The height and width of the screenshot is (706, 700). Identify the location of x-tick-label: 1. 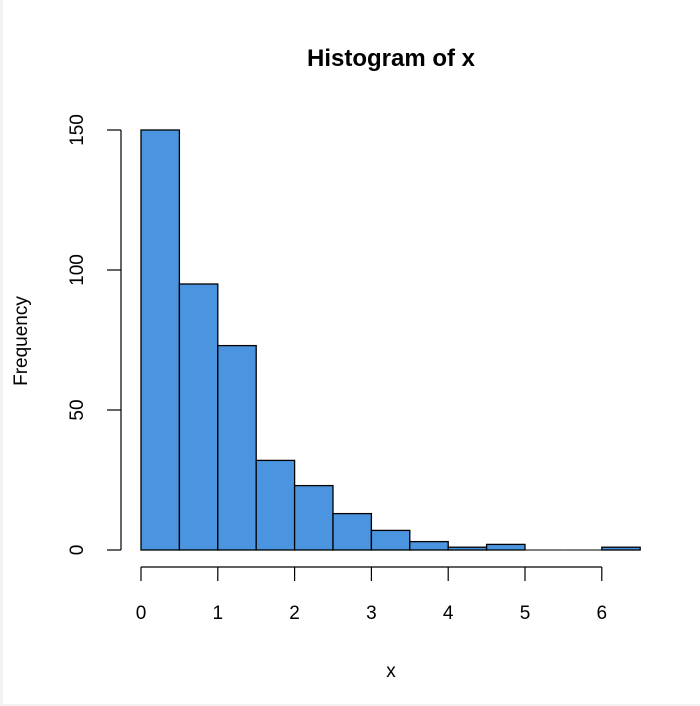
(218, 613).